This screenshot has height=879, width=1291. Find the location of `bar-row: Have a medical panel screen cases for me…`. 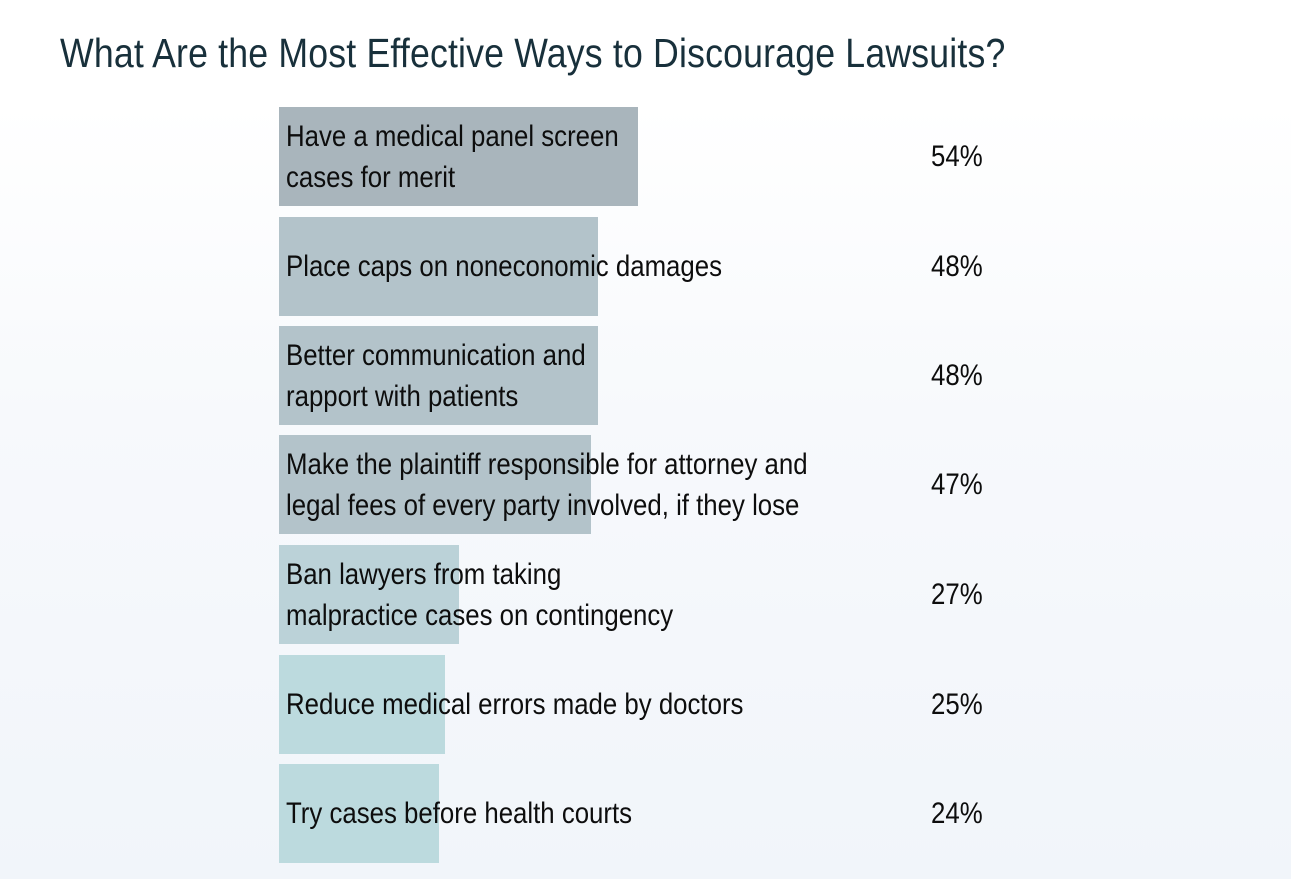

bar-row: Have a medical panel screen cases for me… is located at coordinates (649, 156).